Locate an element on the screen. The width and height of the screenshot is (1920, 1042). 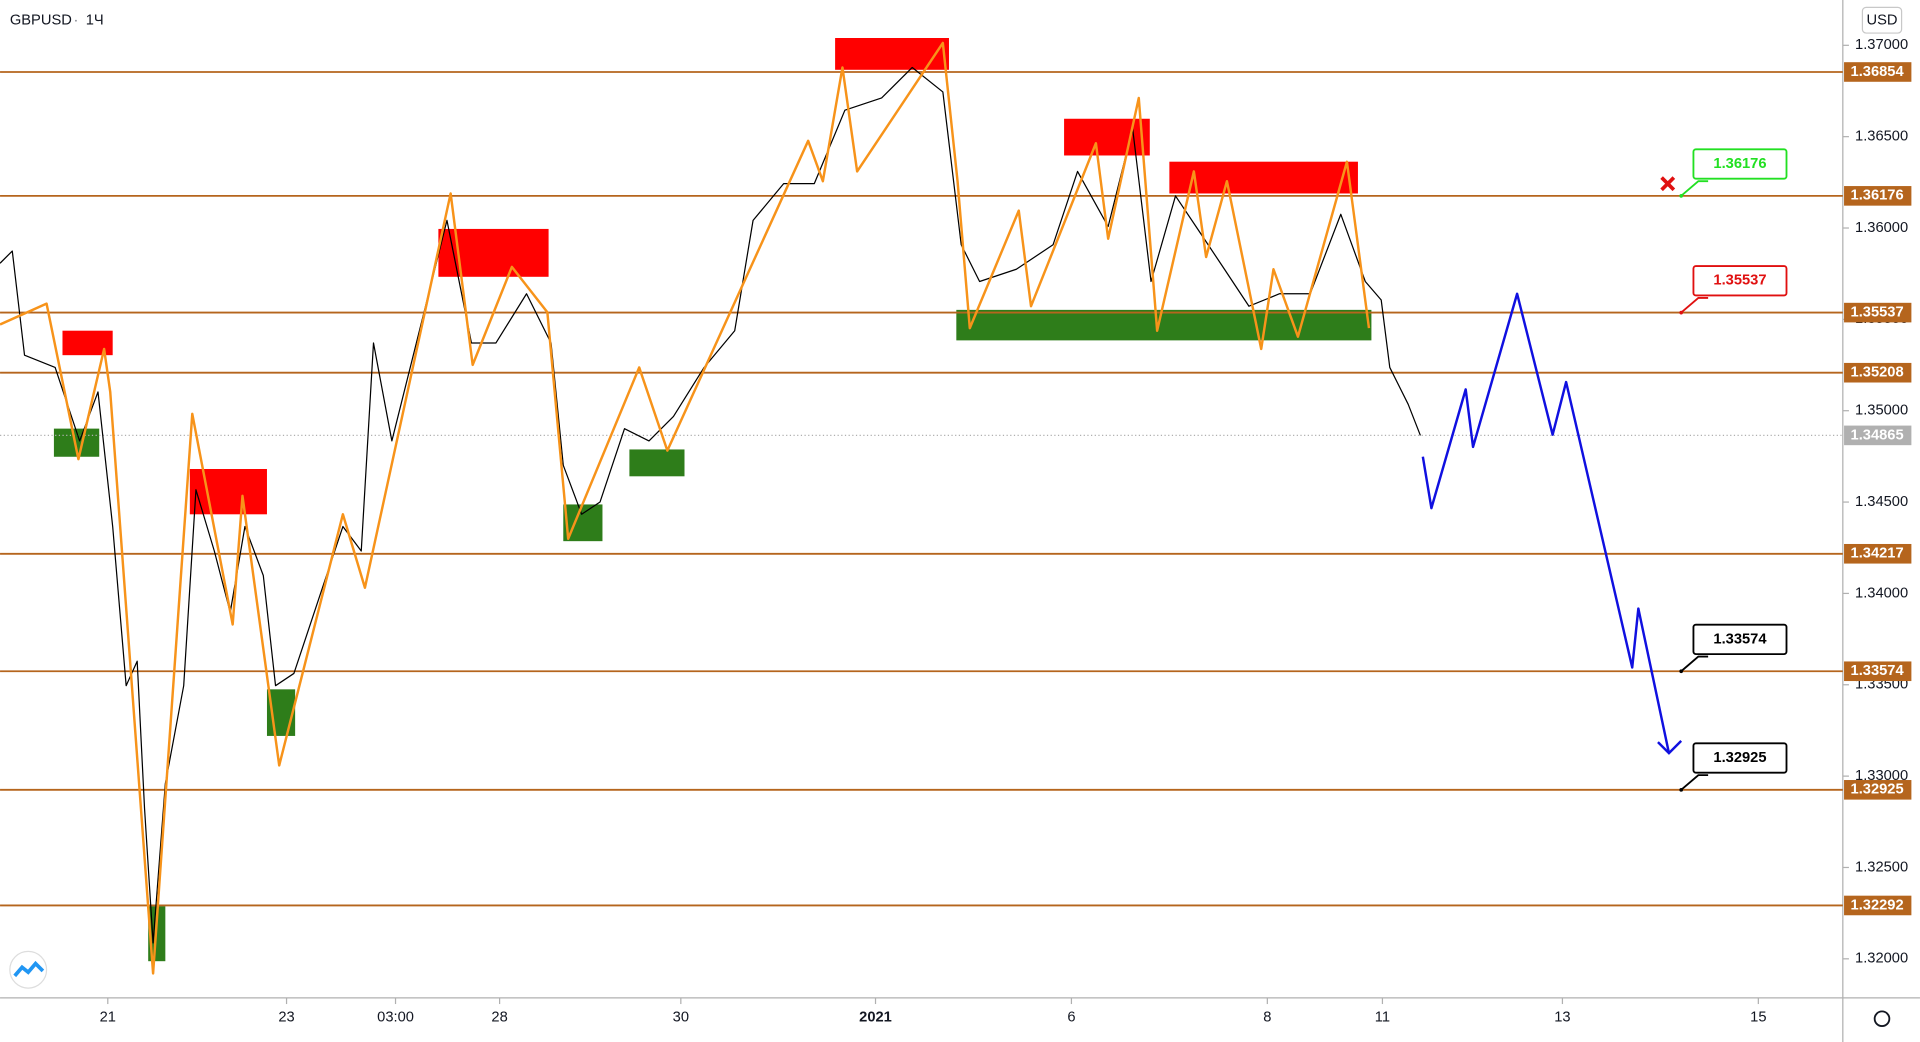
y-tick-label: 1.36500 is located at coordinates (1881, 137).